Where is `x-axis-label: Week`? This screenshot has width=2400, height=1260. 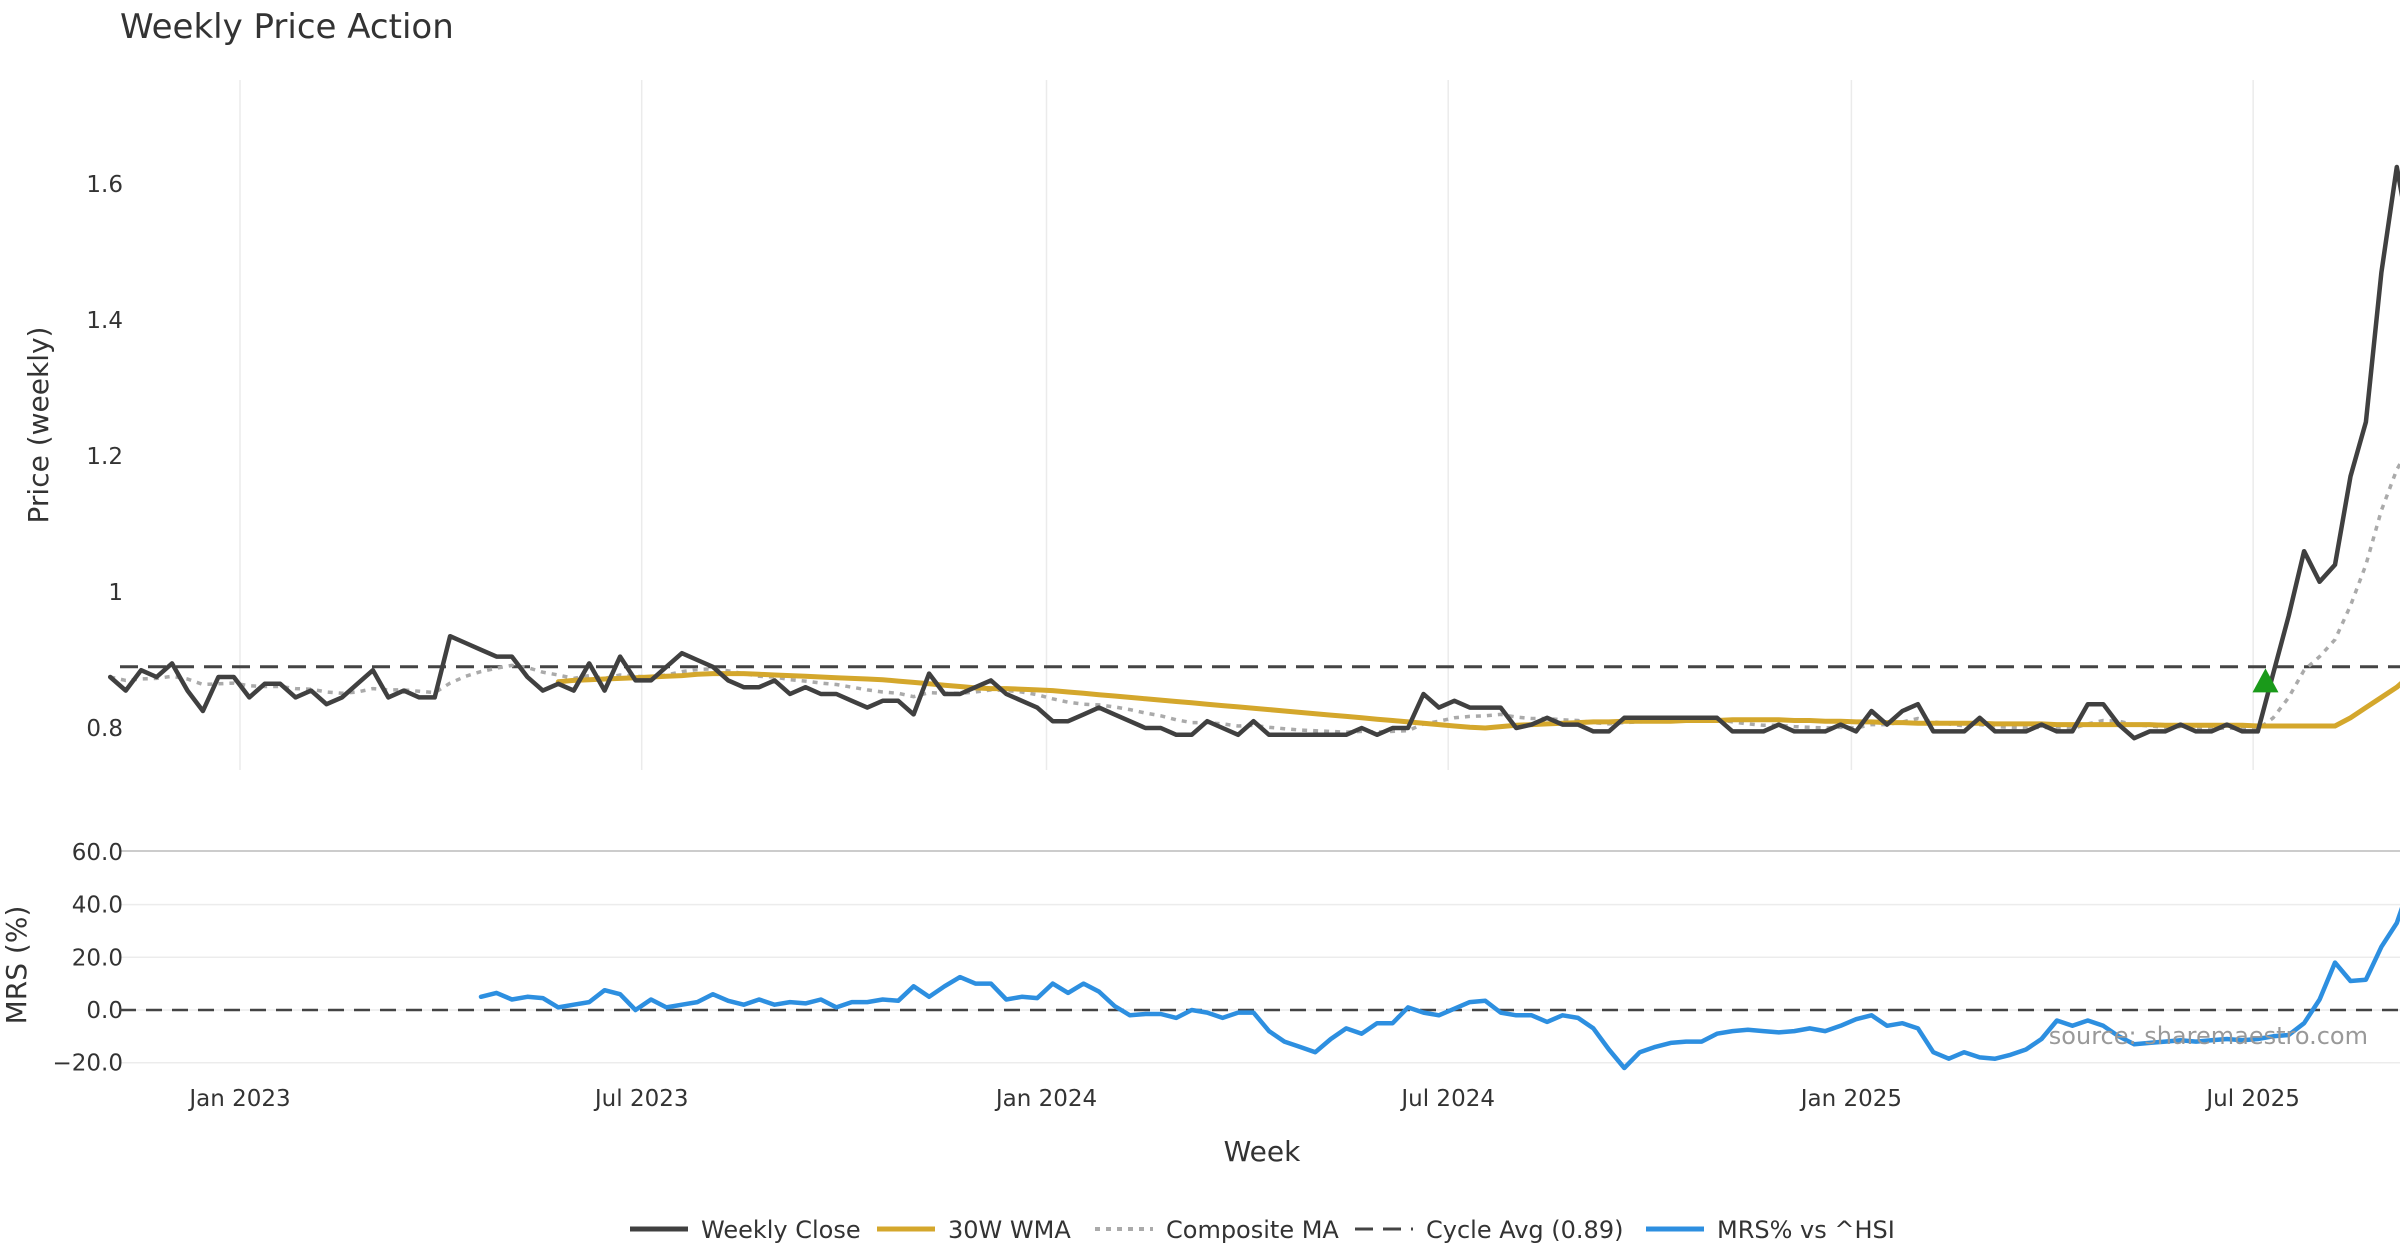
x-axis-label: Week is located at coordinates (1262, 1151).